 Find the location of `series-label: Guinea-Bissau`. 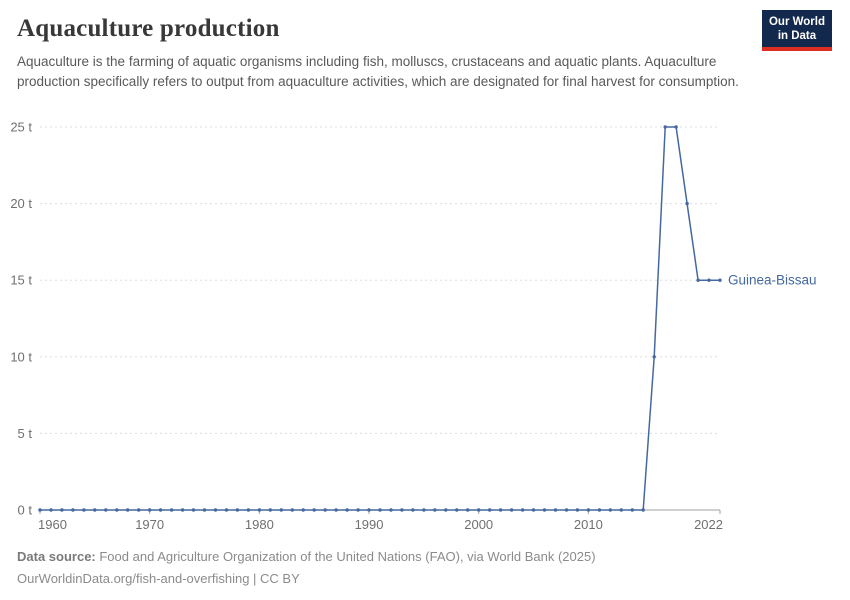

series-label: Guinea-Bissau is located at coordinates (772, 280).